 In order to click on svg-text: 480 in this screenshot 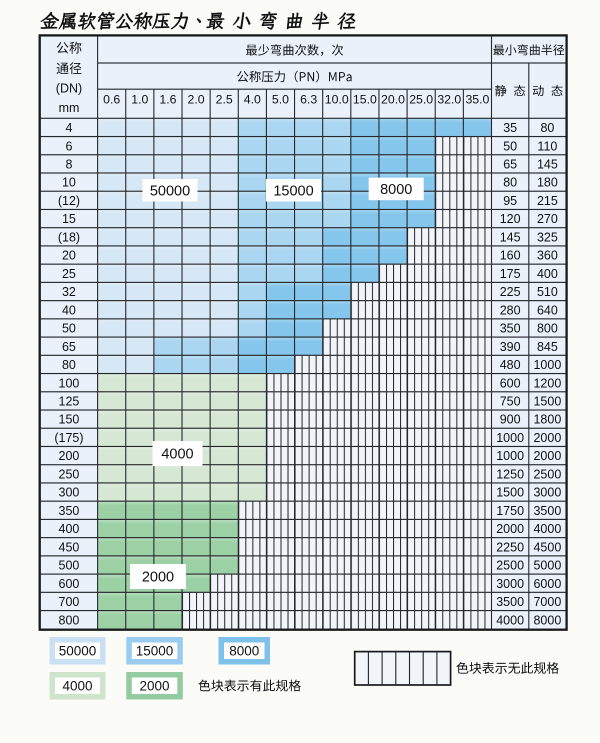, I will do `click(510, 365)`.